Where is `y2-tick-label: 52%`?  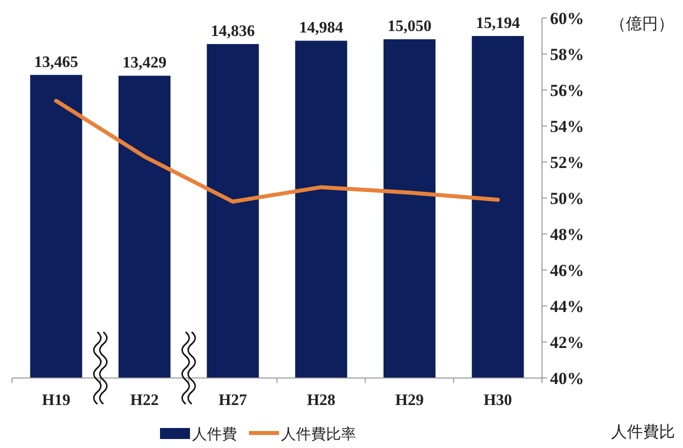 y2-tick-label: 52% is located at coordinates (567, 162).